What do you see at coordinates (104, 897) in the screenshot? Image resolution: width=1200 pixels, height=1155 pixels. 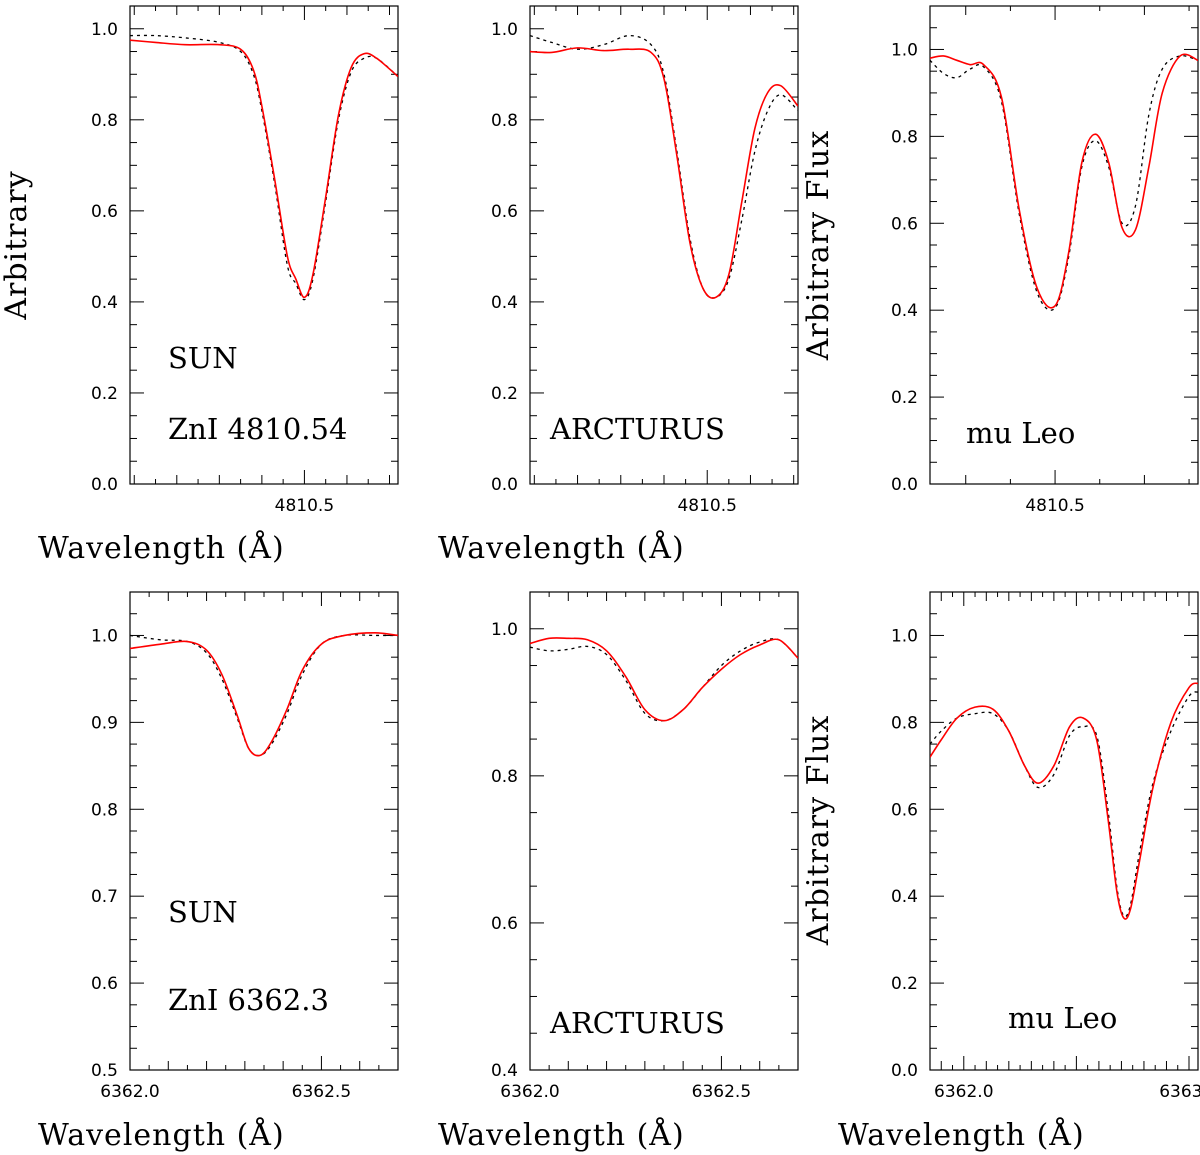 I see `y-tick-label: 0.7` at bounding box center [104, 897].